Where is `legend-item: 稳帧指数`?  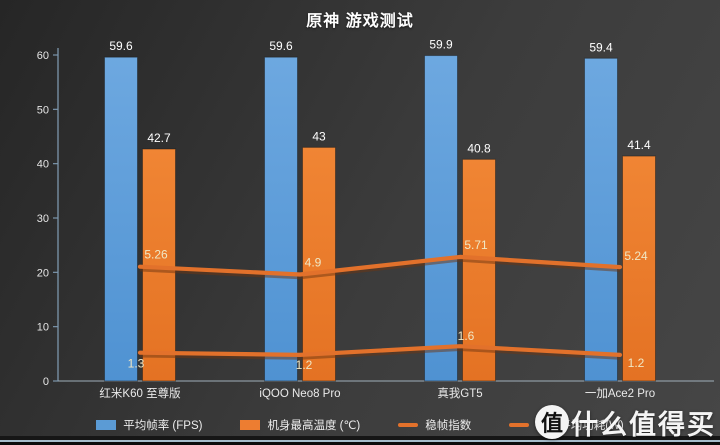 legend-item: 稳帧指数 is located at coordinates (434, 425).